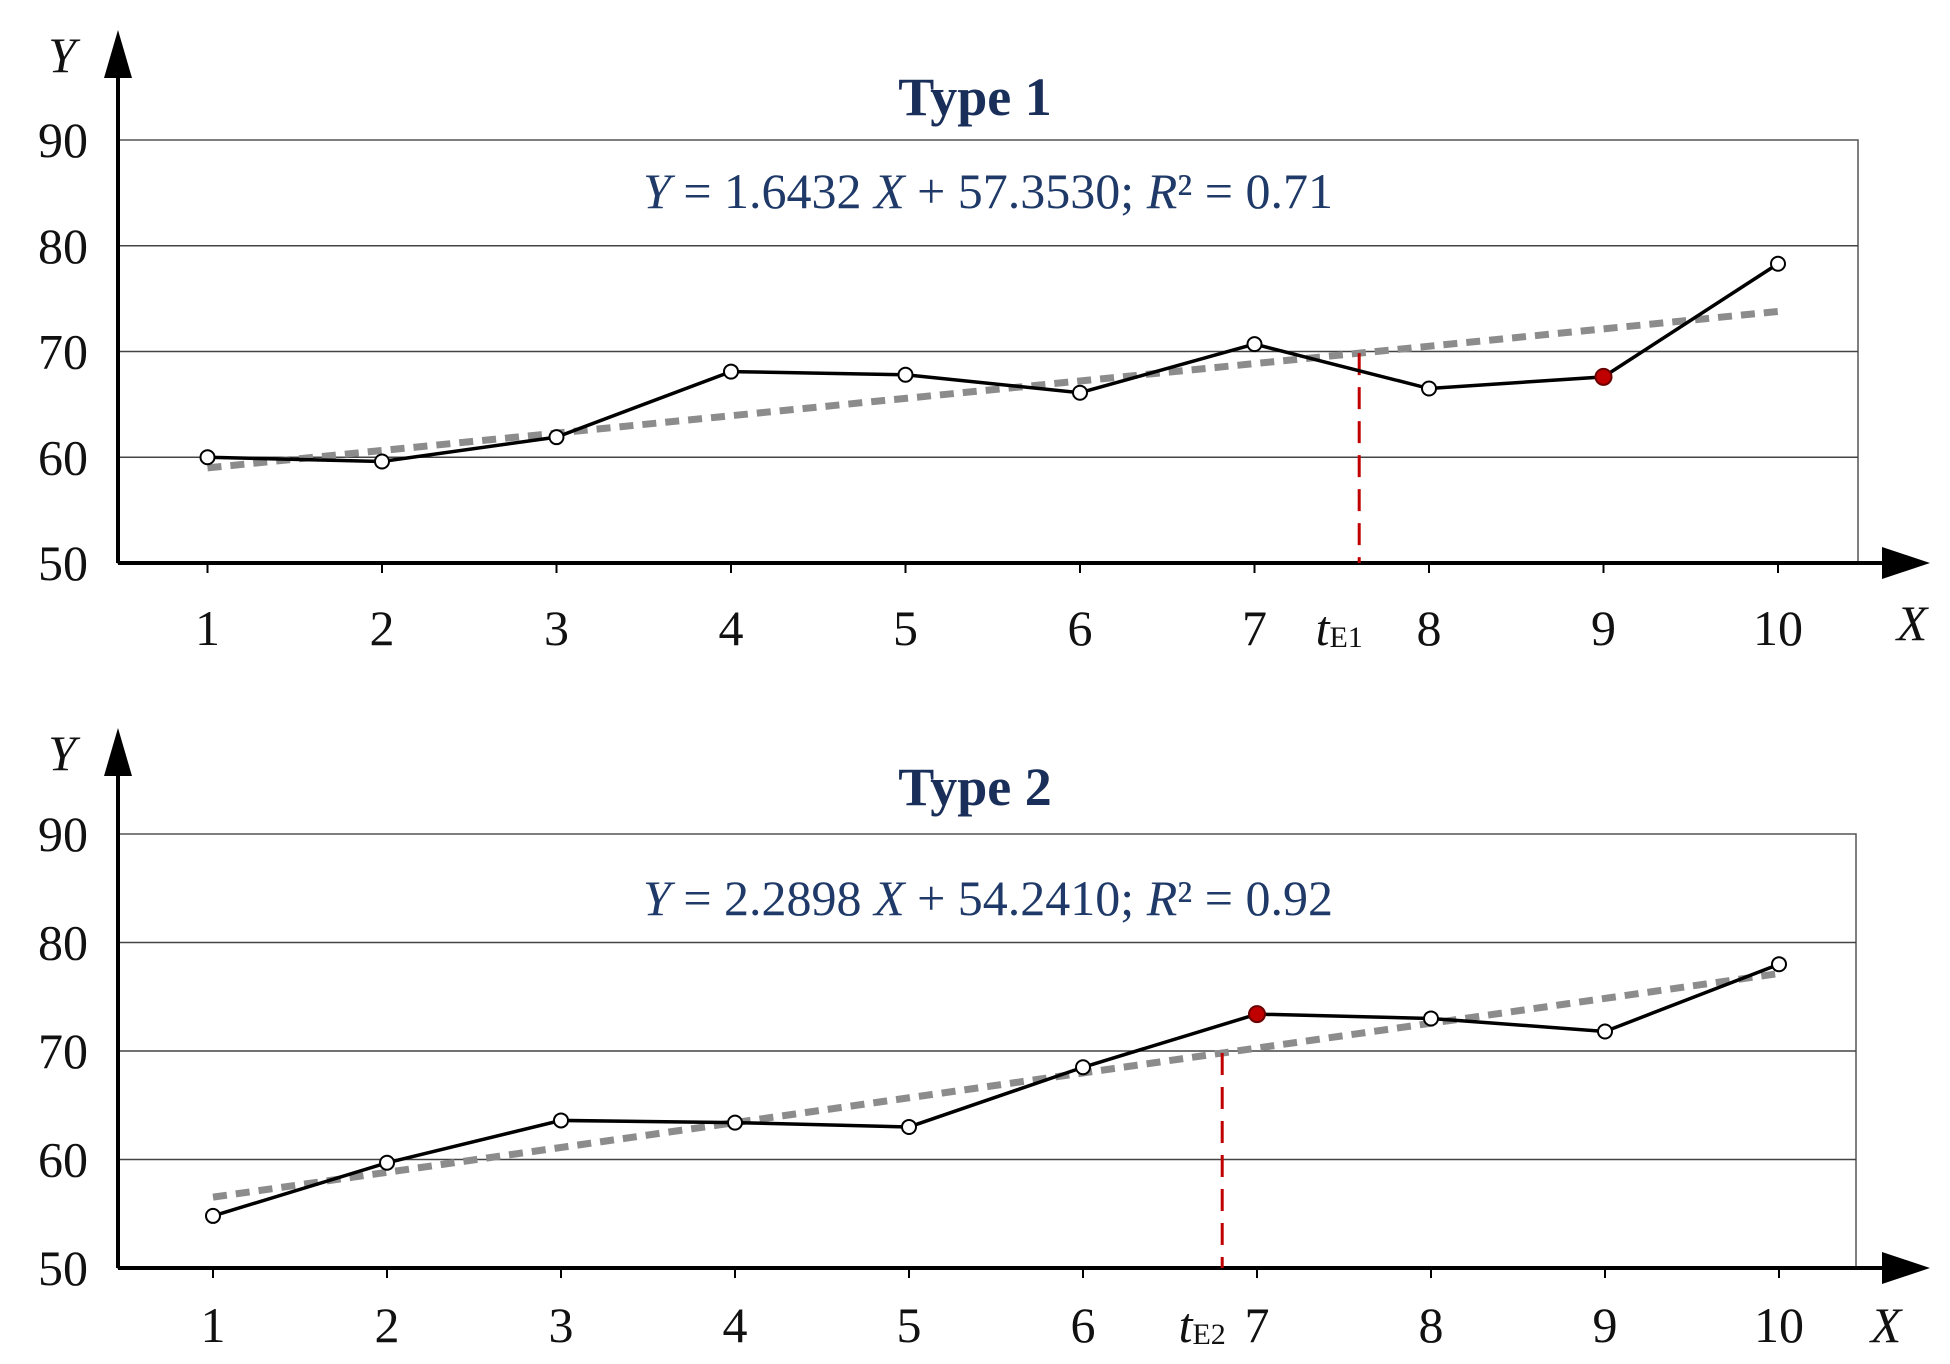 This screenshot has width=1950, height=1364. I want to click on c1-y-tick-label: 50, so click(63, 563).